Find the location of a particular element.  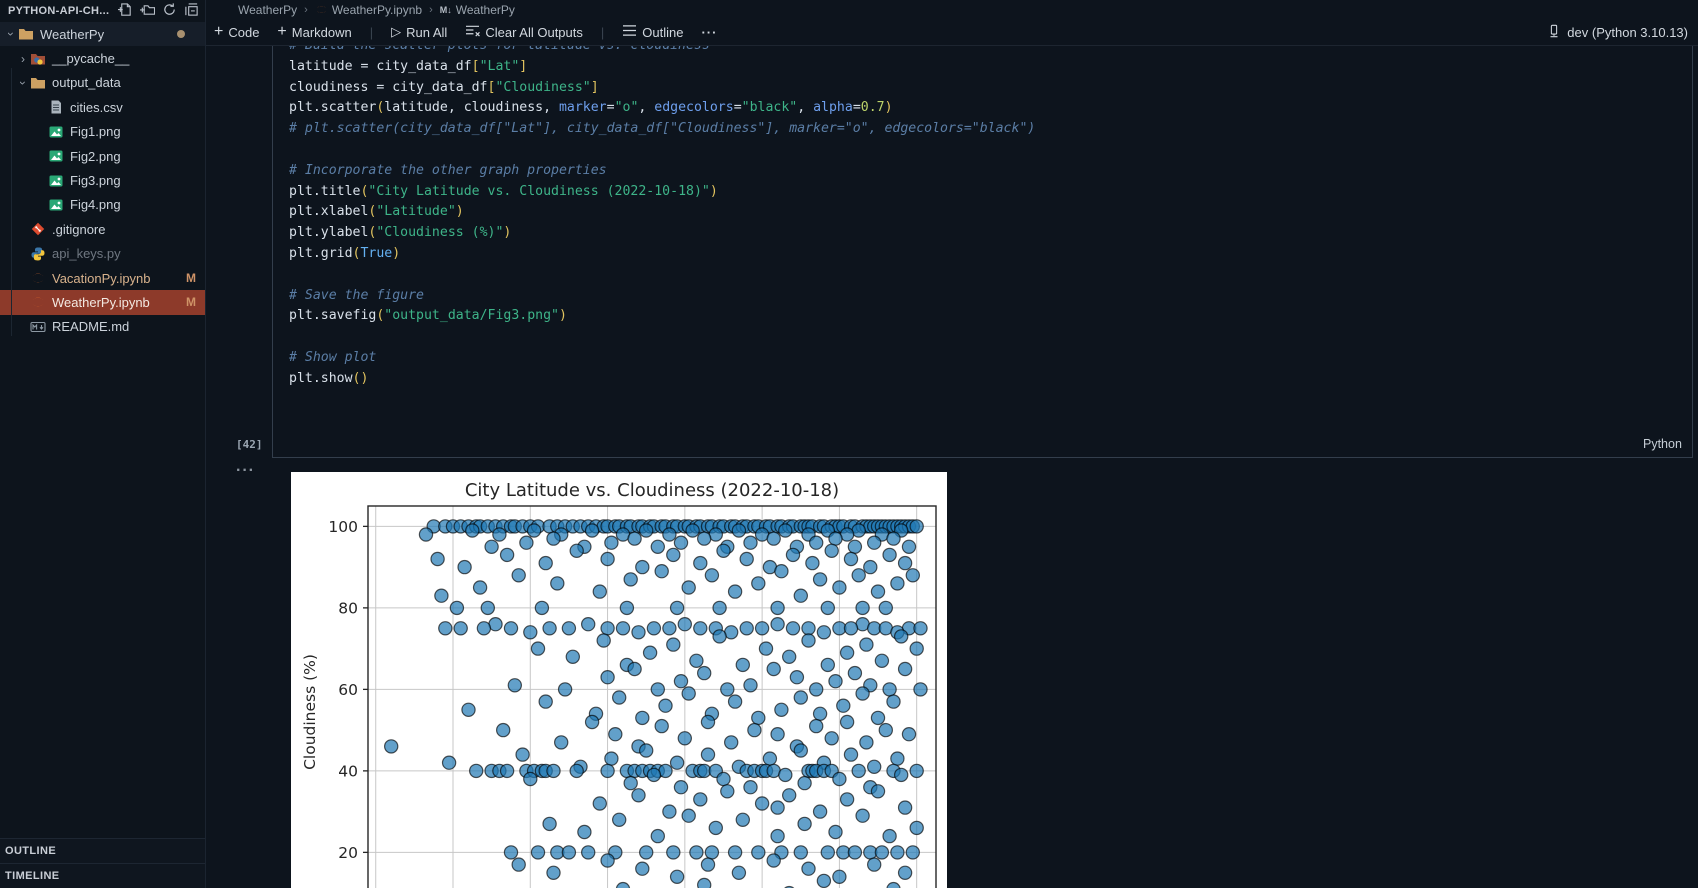

folder-python-icon is located at coordinates (38, 59).